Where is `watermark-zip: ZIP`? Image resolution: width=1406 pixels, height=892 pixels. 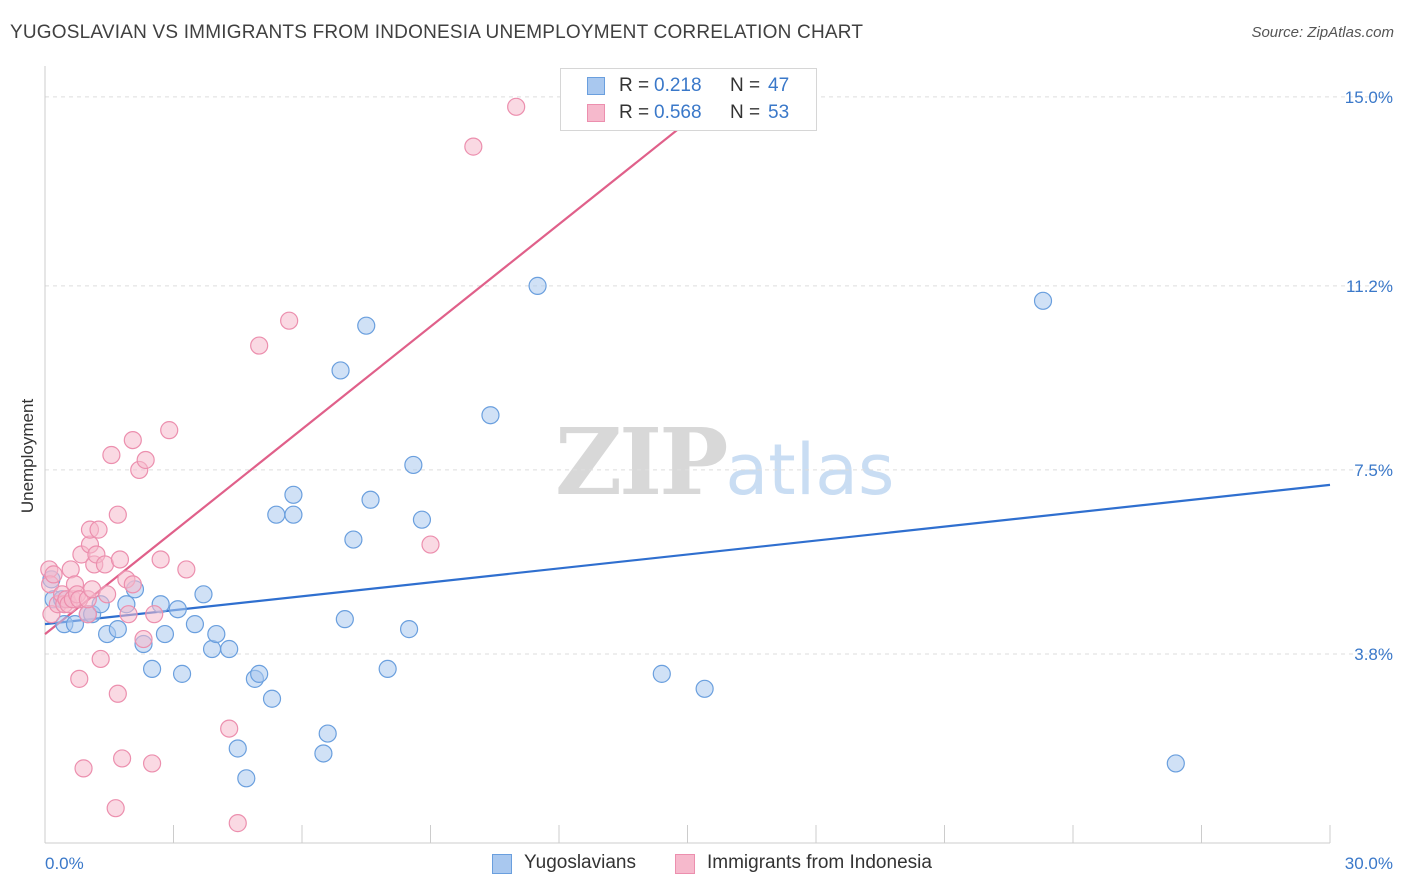 watermark-zip: ZIP is located at coordinates (641, 462).